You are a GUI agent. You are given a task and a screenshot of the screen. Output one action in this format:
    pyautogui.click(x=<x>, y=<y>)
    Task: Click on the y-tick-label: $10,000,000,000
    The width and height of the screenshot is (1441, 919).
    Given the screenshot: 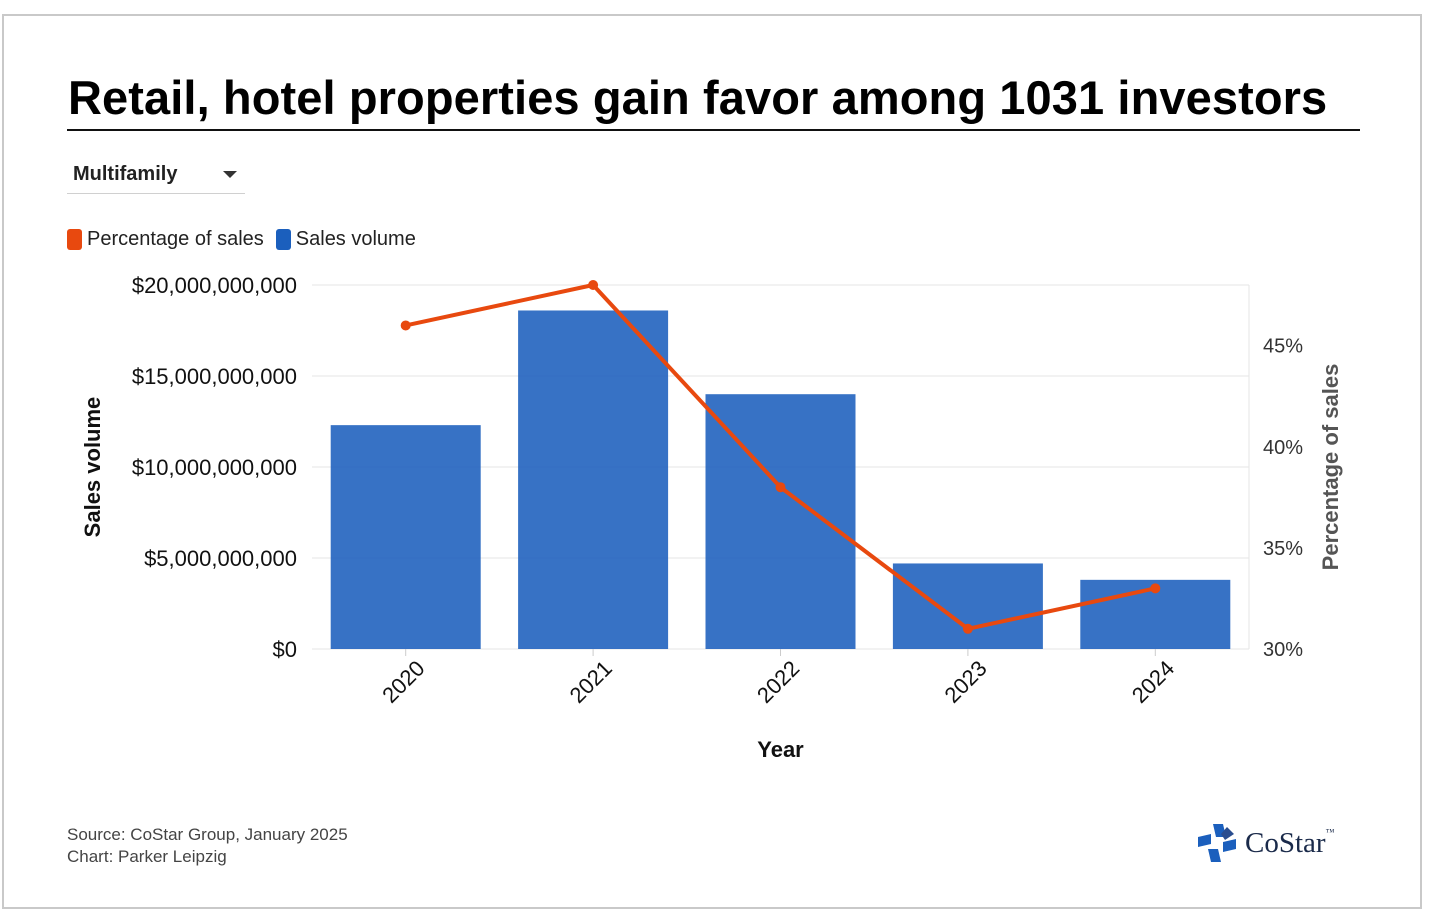 What is the action you would take?
    pyautogui.click(x=214, y=467)
    